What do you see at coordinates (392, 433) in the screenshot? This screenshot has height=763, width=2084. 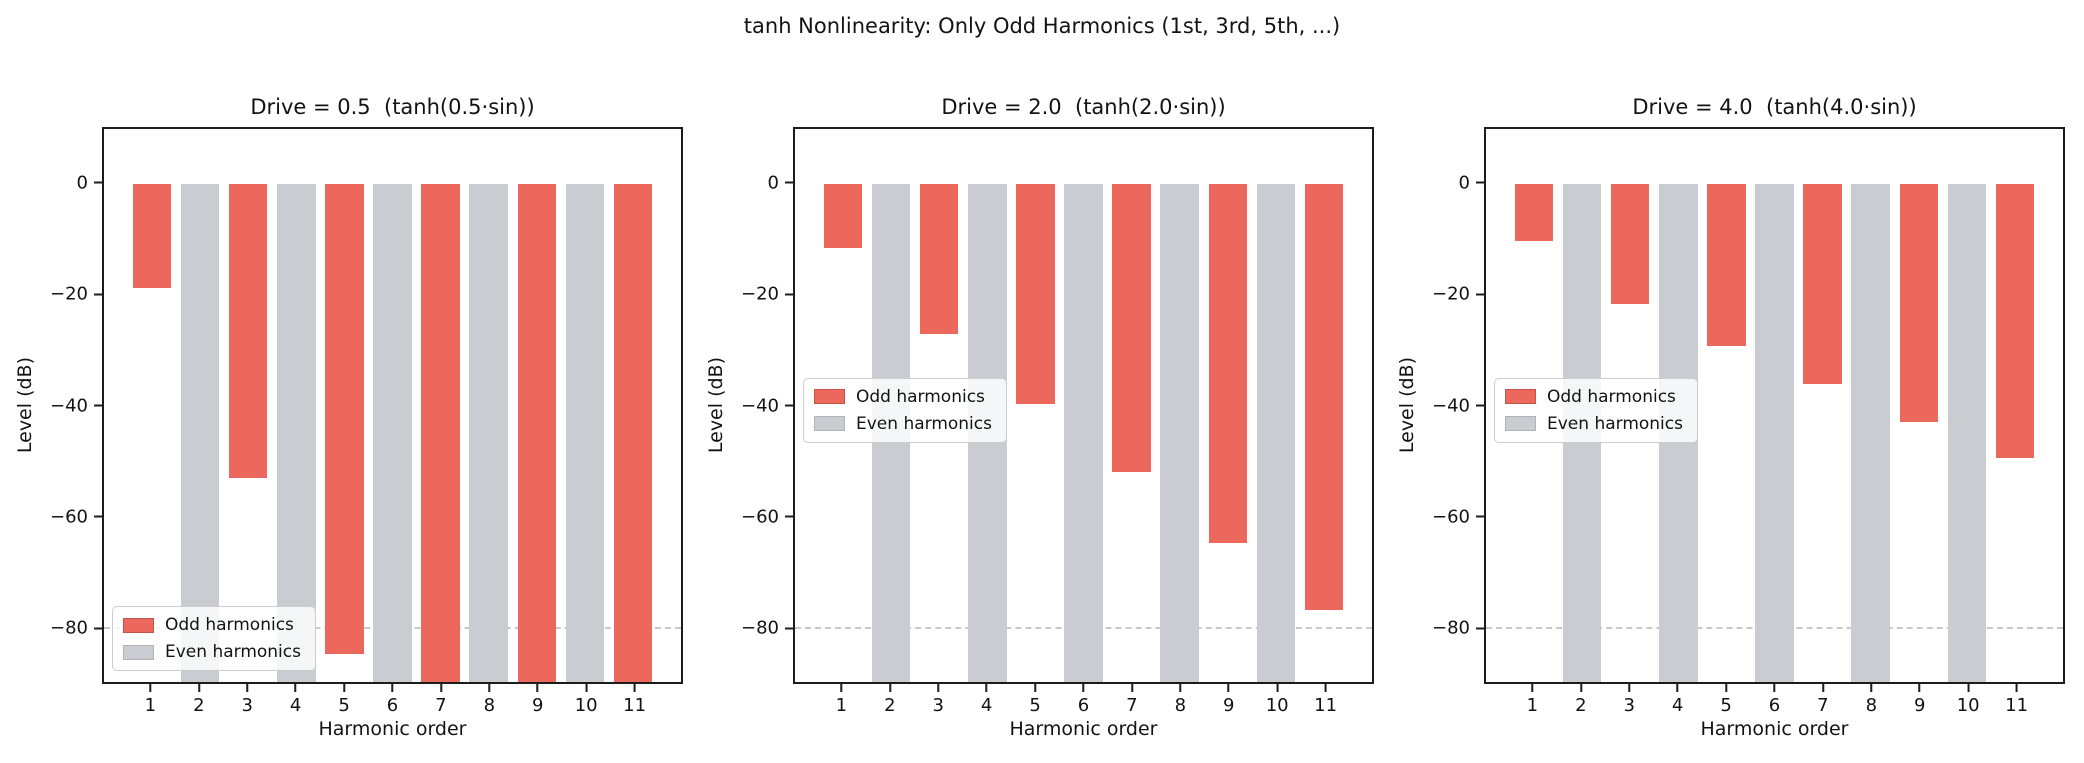 I see `bar-h6-even` at bounding box center [392, 433].